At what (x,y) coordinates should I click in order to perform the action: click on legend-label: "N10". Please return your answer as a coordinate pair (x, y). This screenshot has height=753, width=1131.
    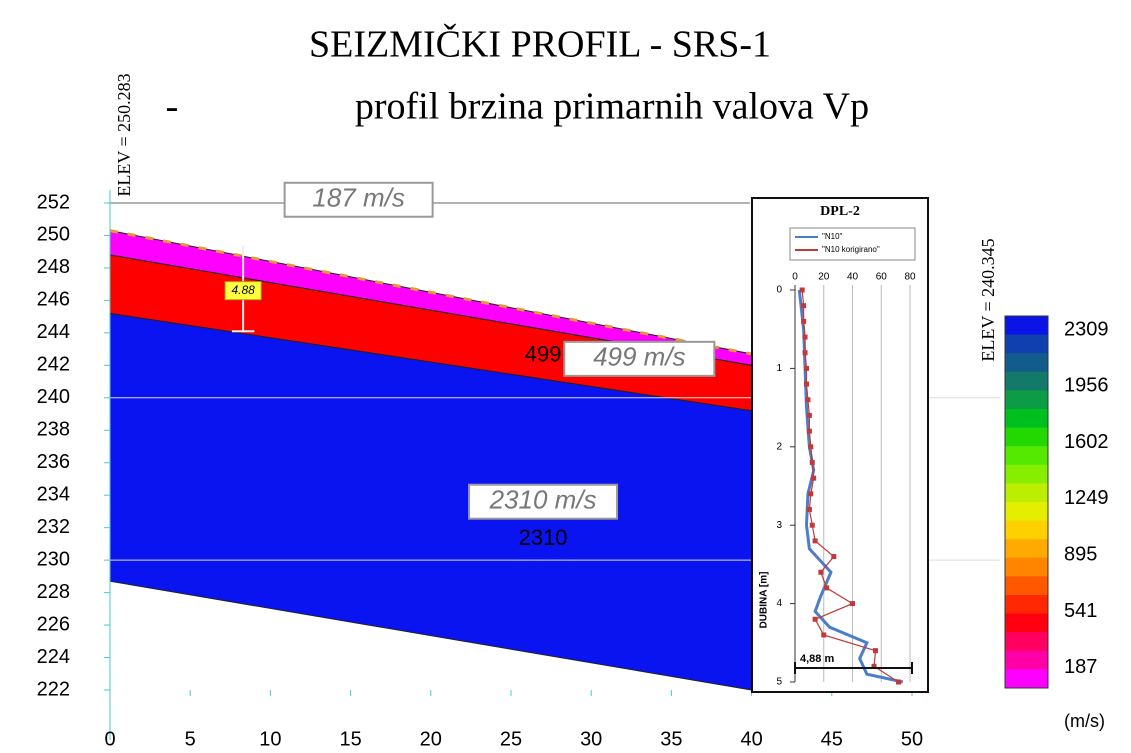
    Looking at the image, I should click on (832, 236).